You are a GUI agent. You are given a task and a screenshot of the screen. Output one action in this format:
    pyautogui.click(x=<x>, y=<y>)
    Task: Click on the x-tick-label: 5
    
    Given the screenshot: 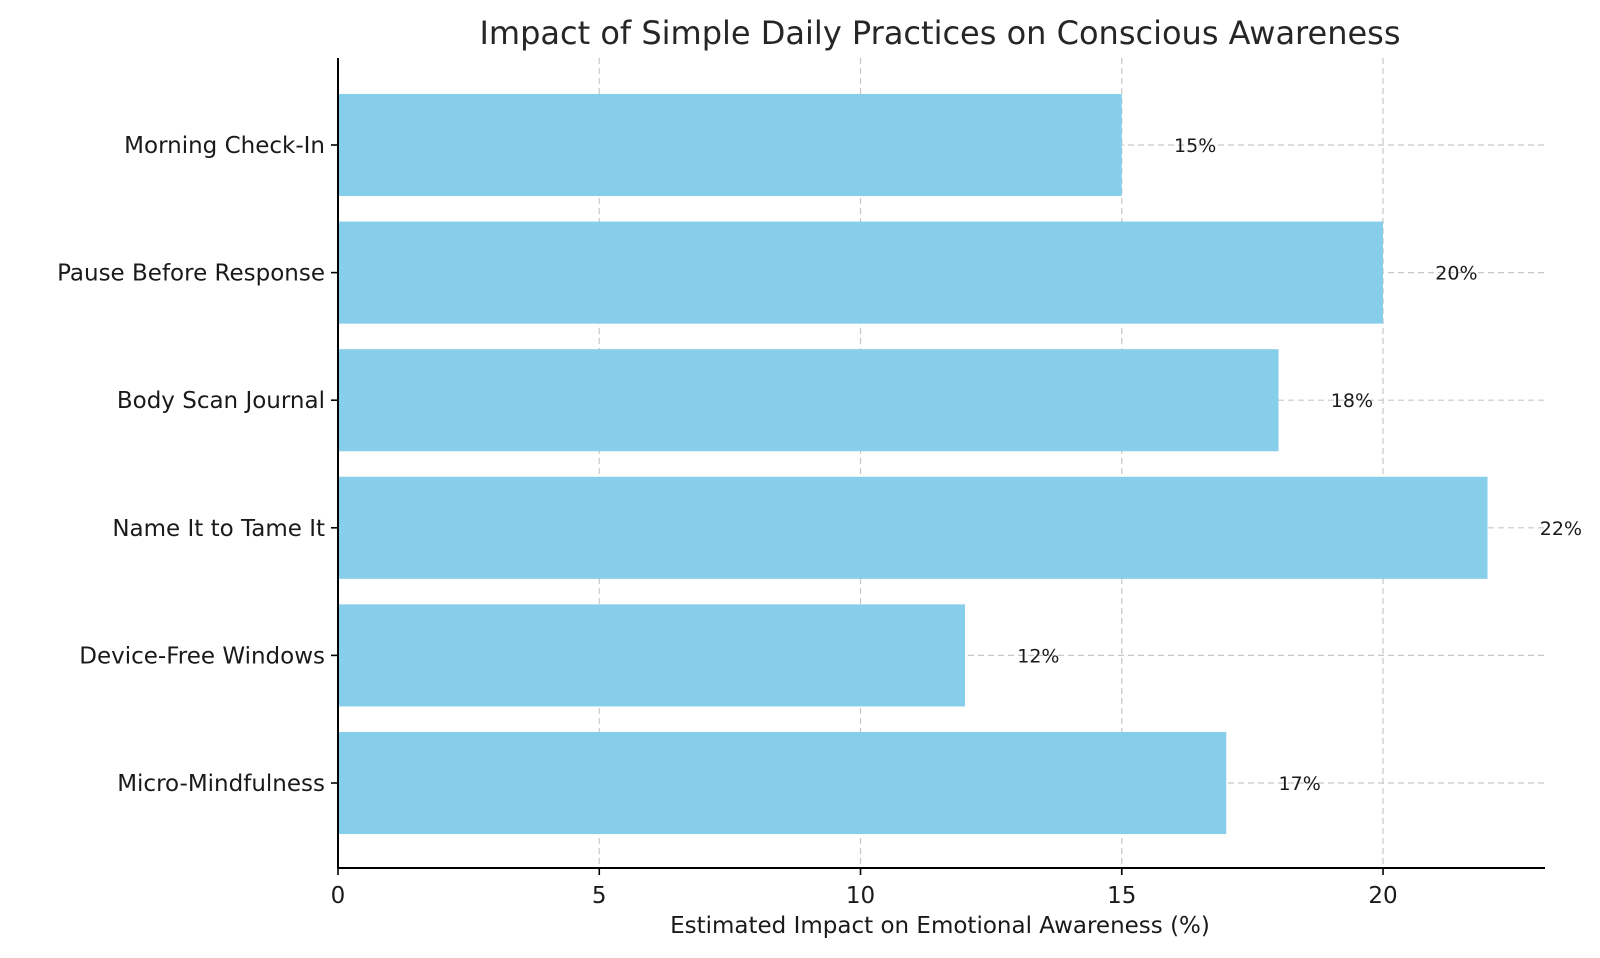 What is the action you would take?
    pyautogui.click(x=599, y=896)
    